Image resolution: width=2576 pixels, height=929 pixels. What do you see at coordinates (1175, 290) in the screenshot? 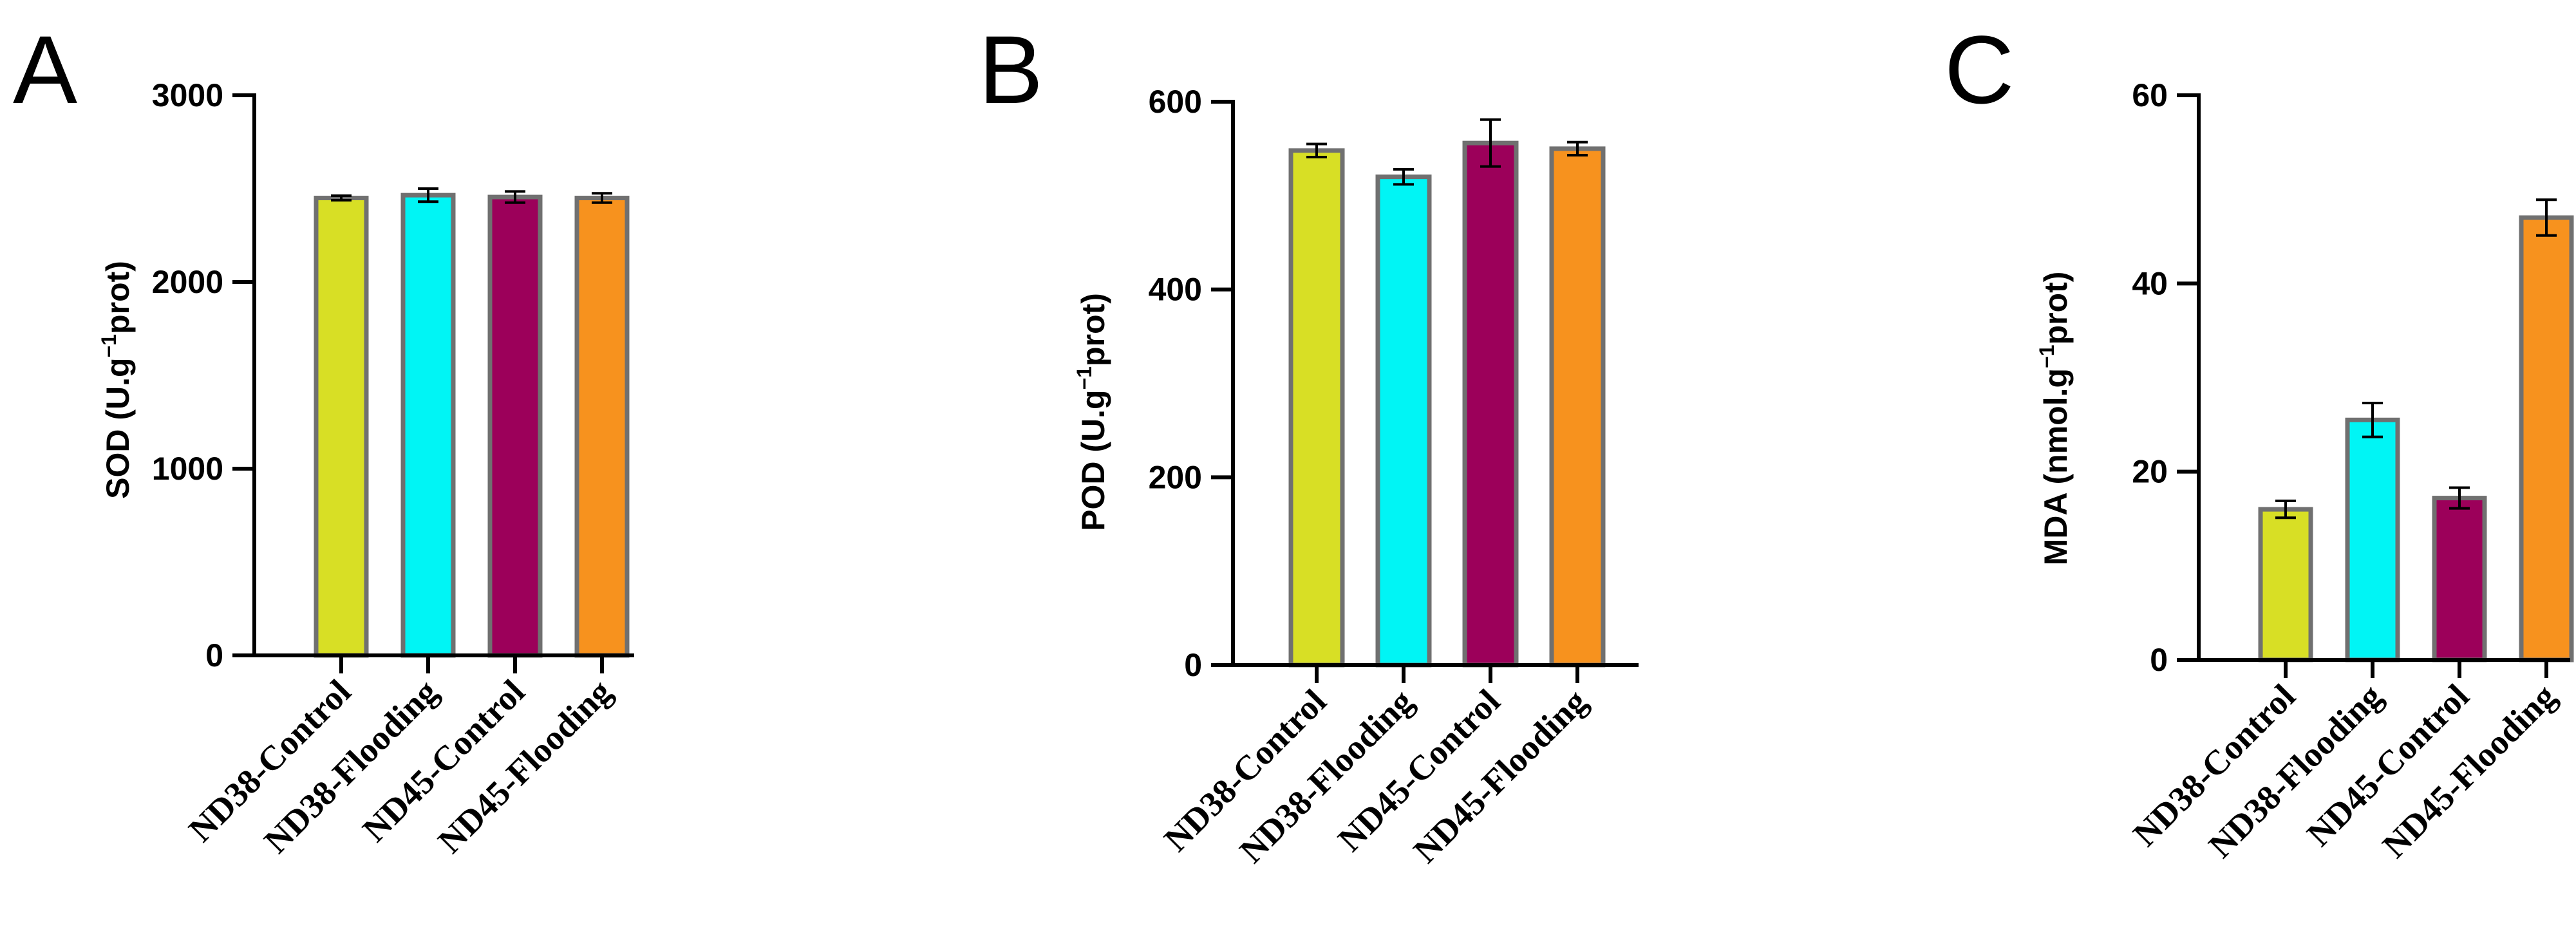
I see `y-tick-label-b: 400` at bounding box center [1175, 290].